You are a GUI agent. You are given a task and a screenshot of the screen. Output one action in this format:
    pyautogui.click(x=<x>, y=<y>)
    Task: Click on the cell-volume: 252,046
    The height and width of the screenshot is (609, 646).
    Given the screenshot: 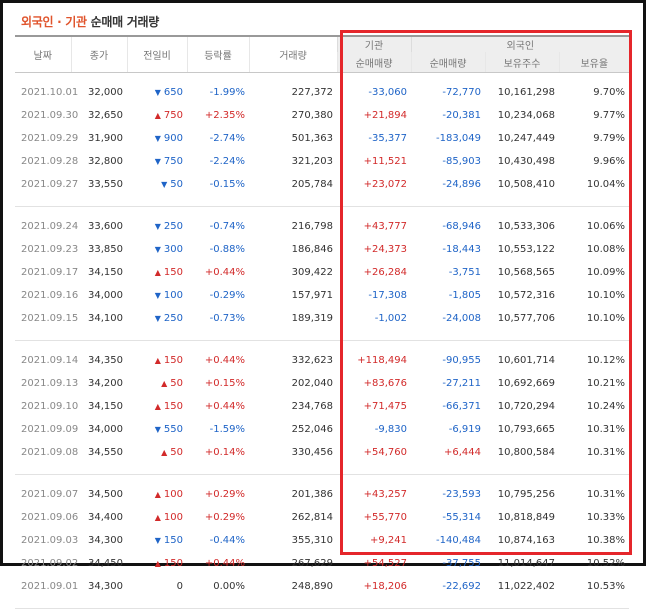 What is the action you would take?
    pyautogui.click(x=312, y=429)
    